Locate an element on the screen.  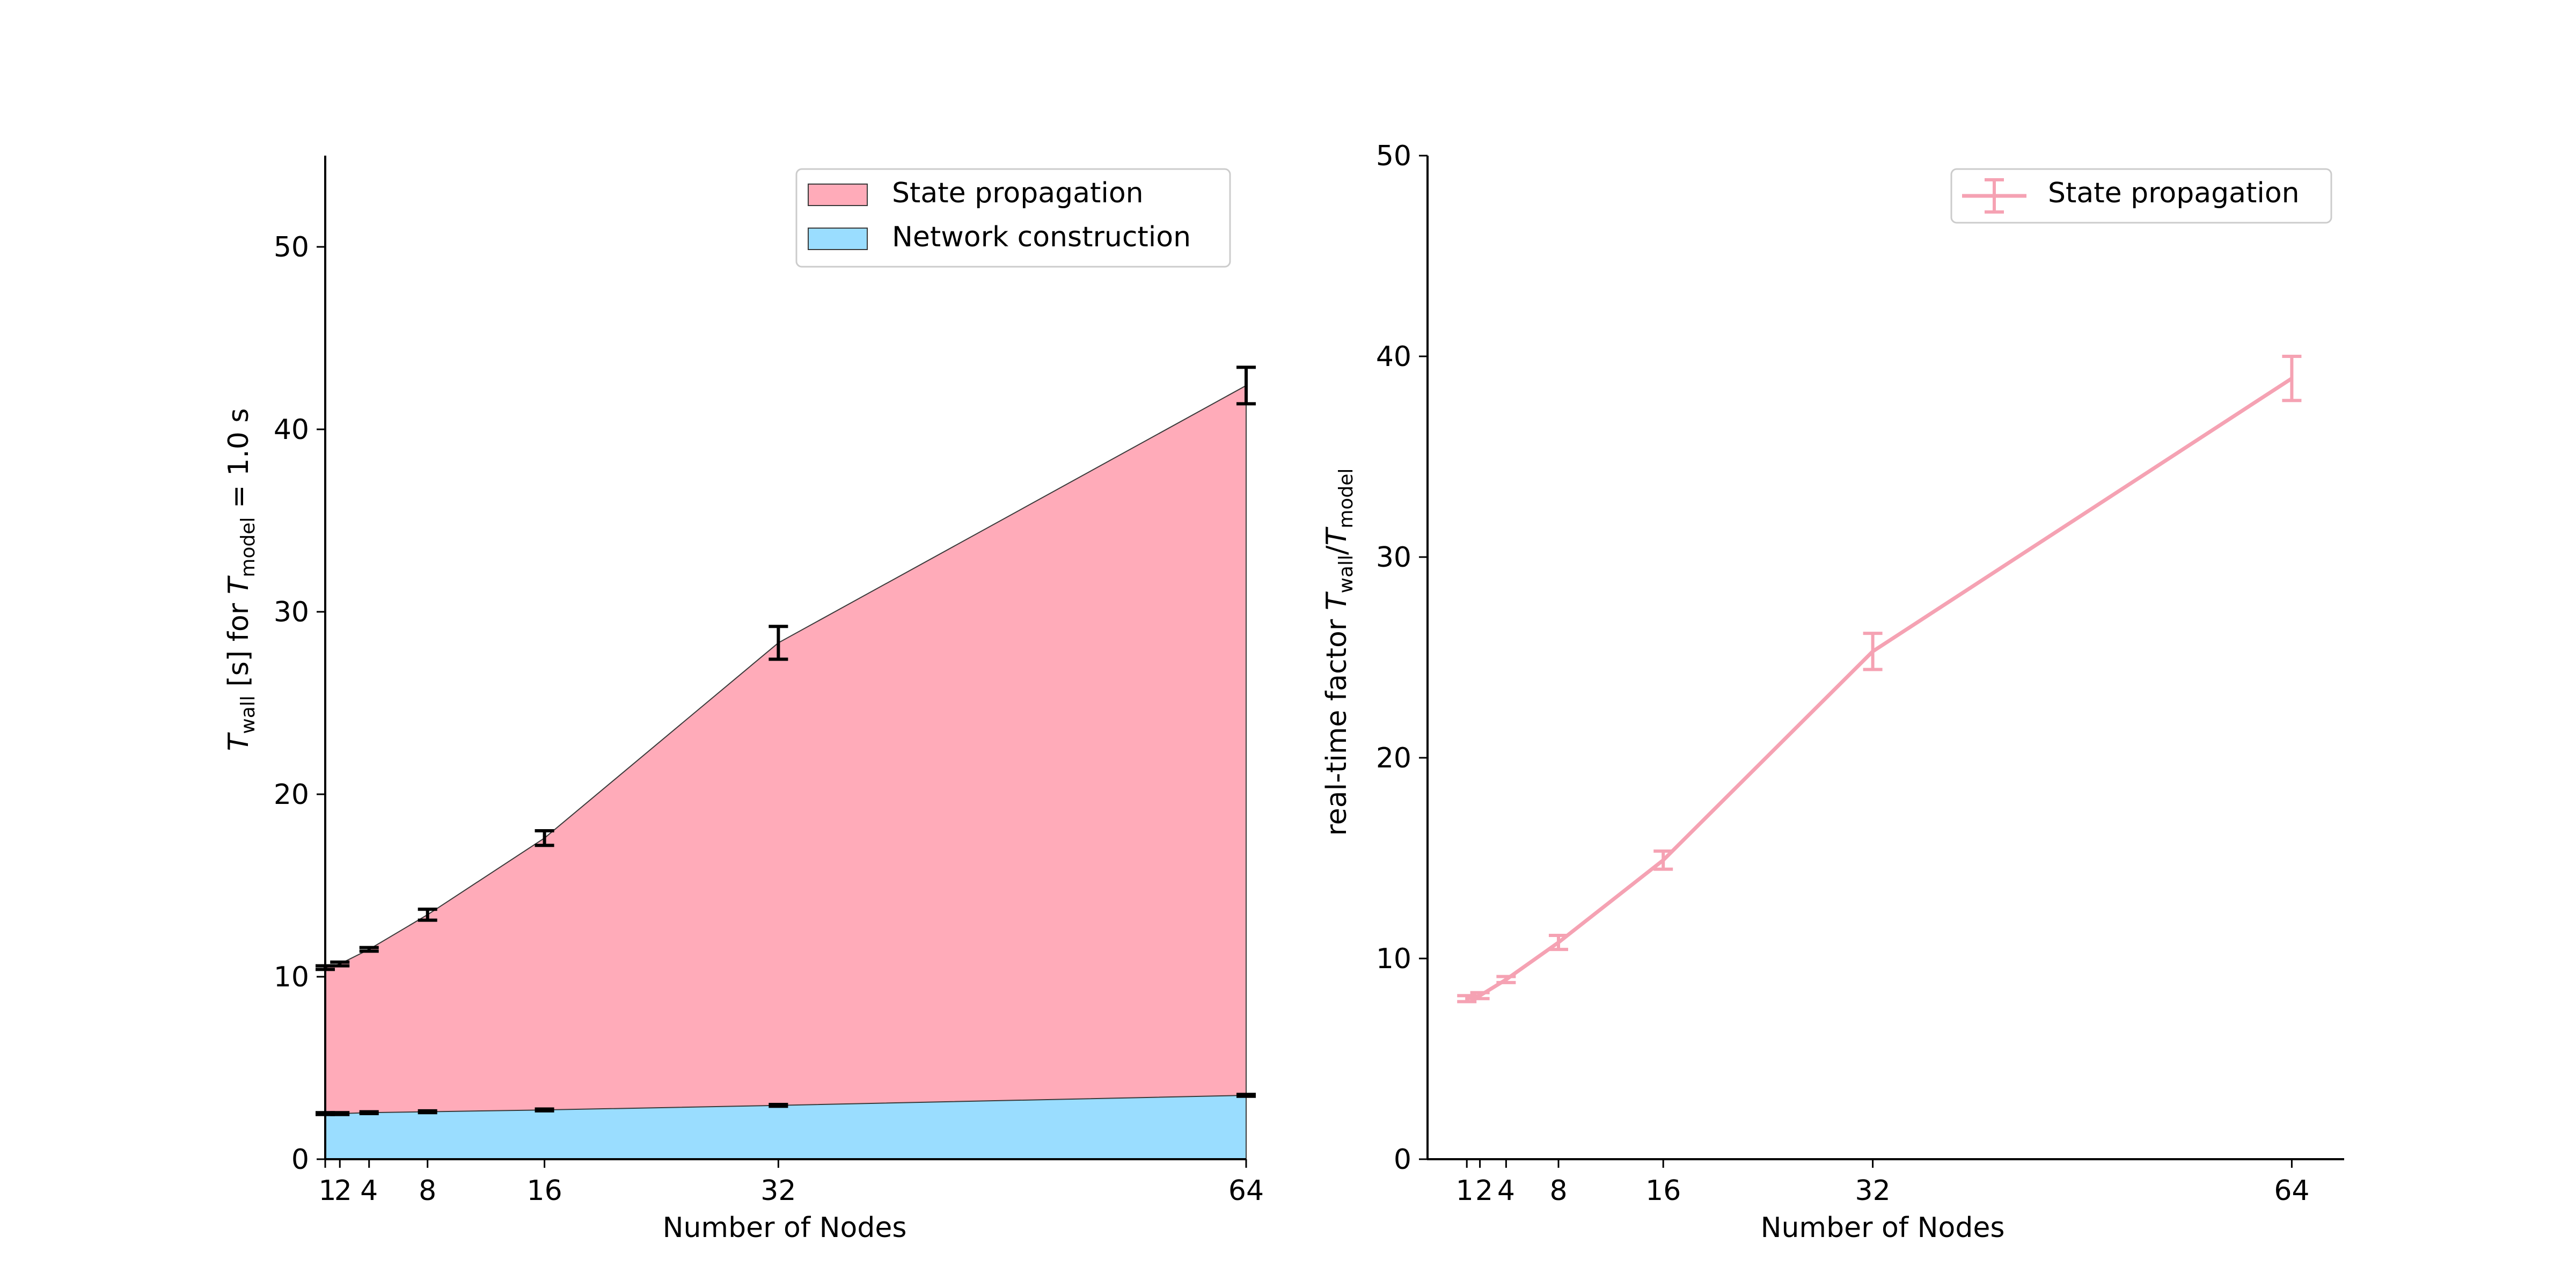
right-ytick-label-30: 30 is located at coordinates (1393, 557).